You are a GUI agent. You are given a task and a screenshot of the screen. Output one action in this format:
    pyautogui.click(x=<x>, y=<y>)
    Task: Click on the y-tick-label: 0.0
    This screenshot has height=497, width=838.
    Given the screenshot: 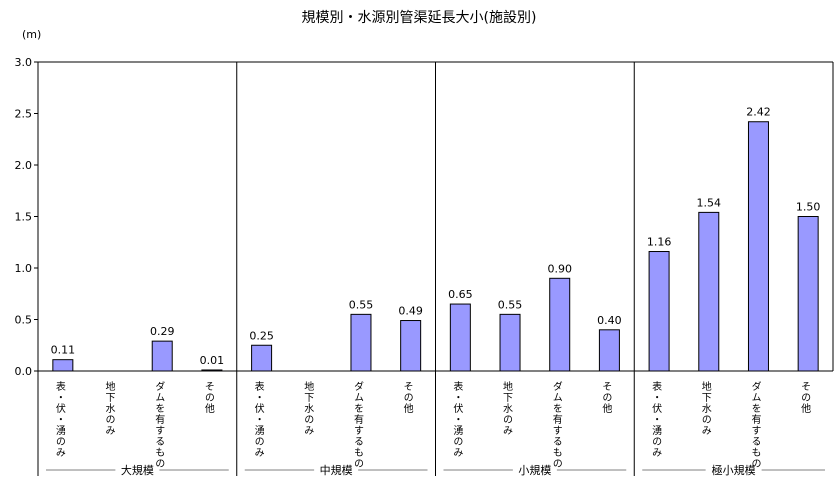 What is the action you would take?
    pyautogui.click(x=24, y=371)
    